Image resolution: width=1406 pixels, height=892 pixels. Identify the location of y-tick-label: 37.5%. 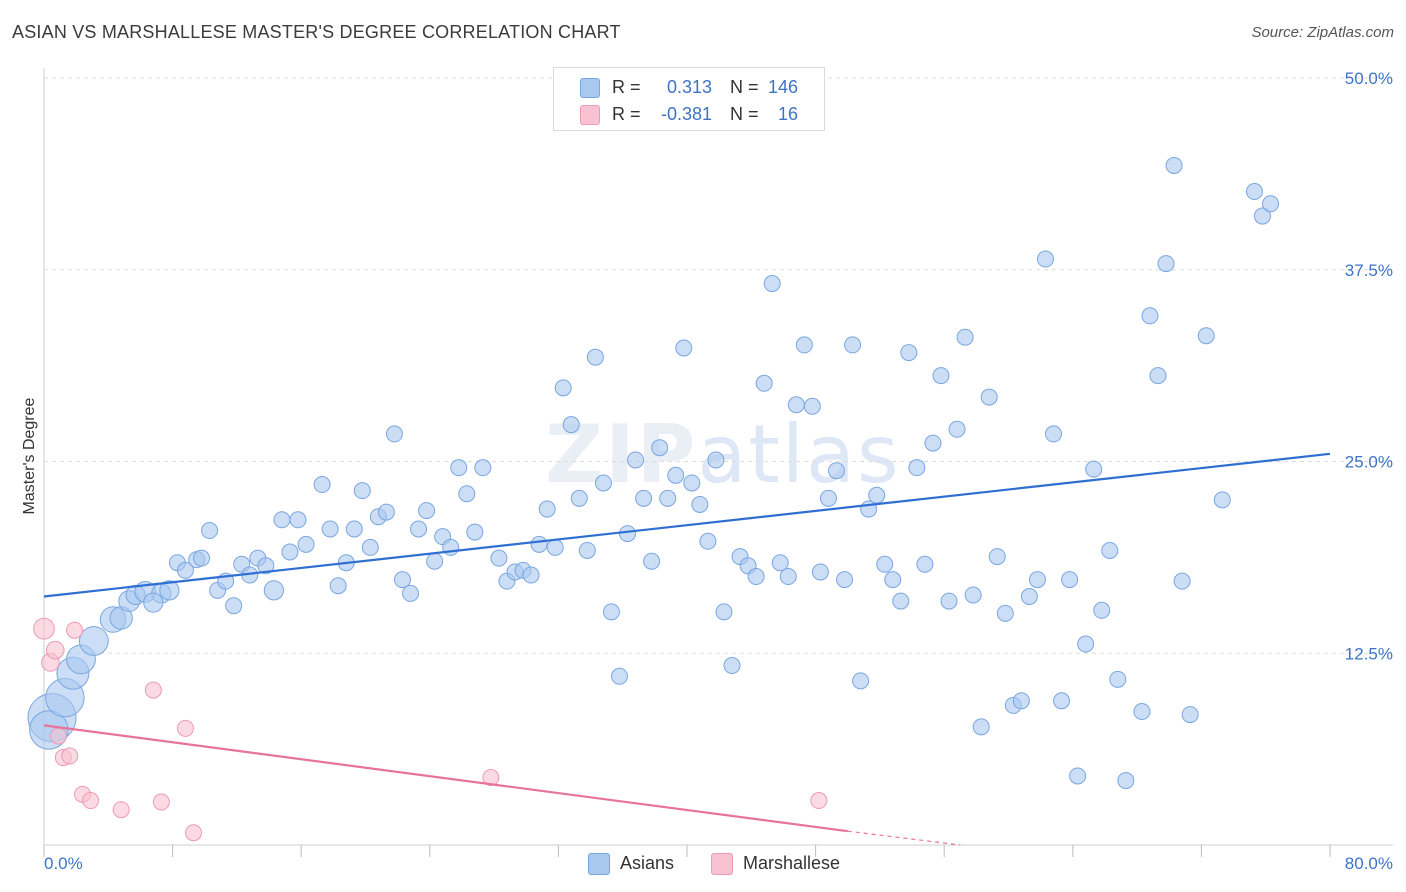
(1369, 270).